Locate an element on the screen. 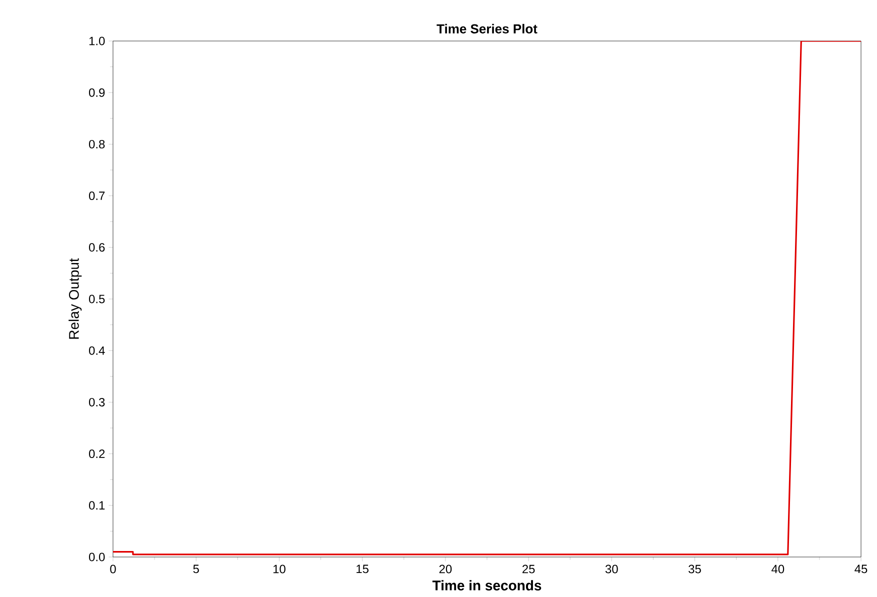 The height and width of the screenshot is (597, 877). y-tick-label: 0.9 is located at coordinates (96, 92).